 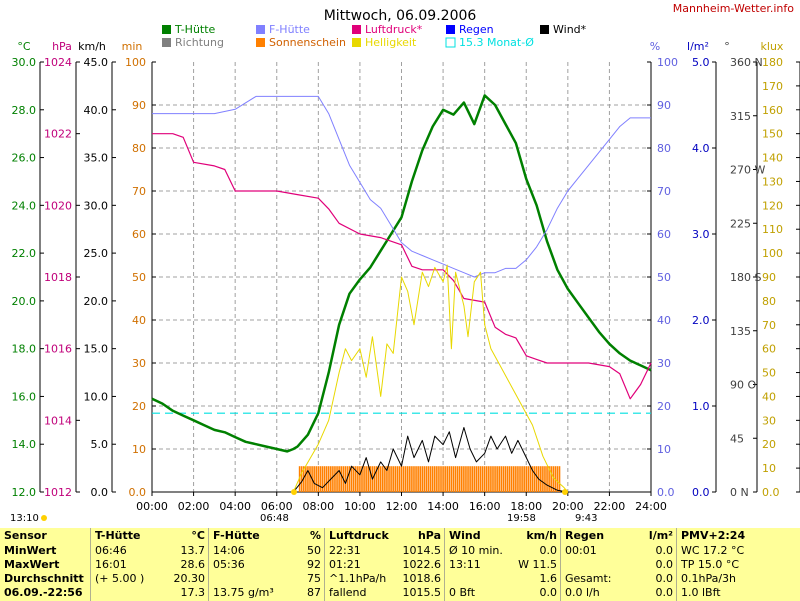 I want to click on table-header-unit: l/m², so click(x=660, y=535).